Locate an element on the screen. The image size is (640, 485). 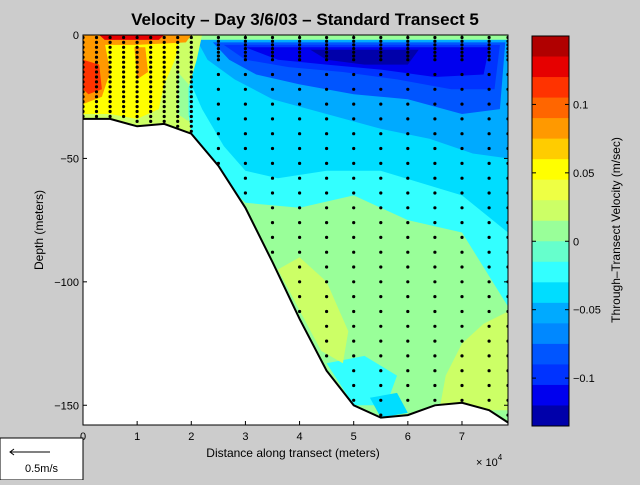
y-tick-label: −100 is located at coordinates (66, 283).